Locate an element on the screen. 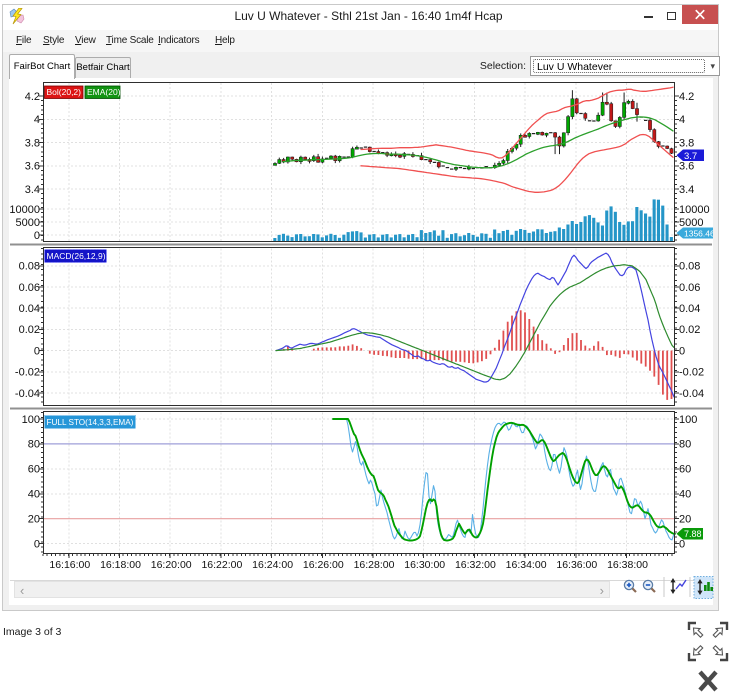 The width and height of the screenshot is (730, 695). svg-text: 16:36:00 is located at coordinates (576, 565).